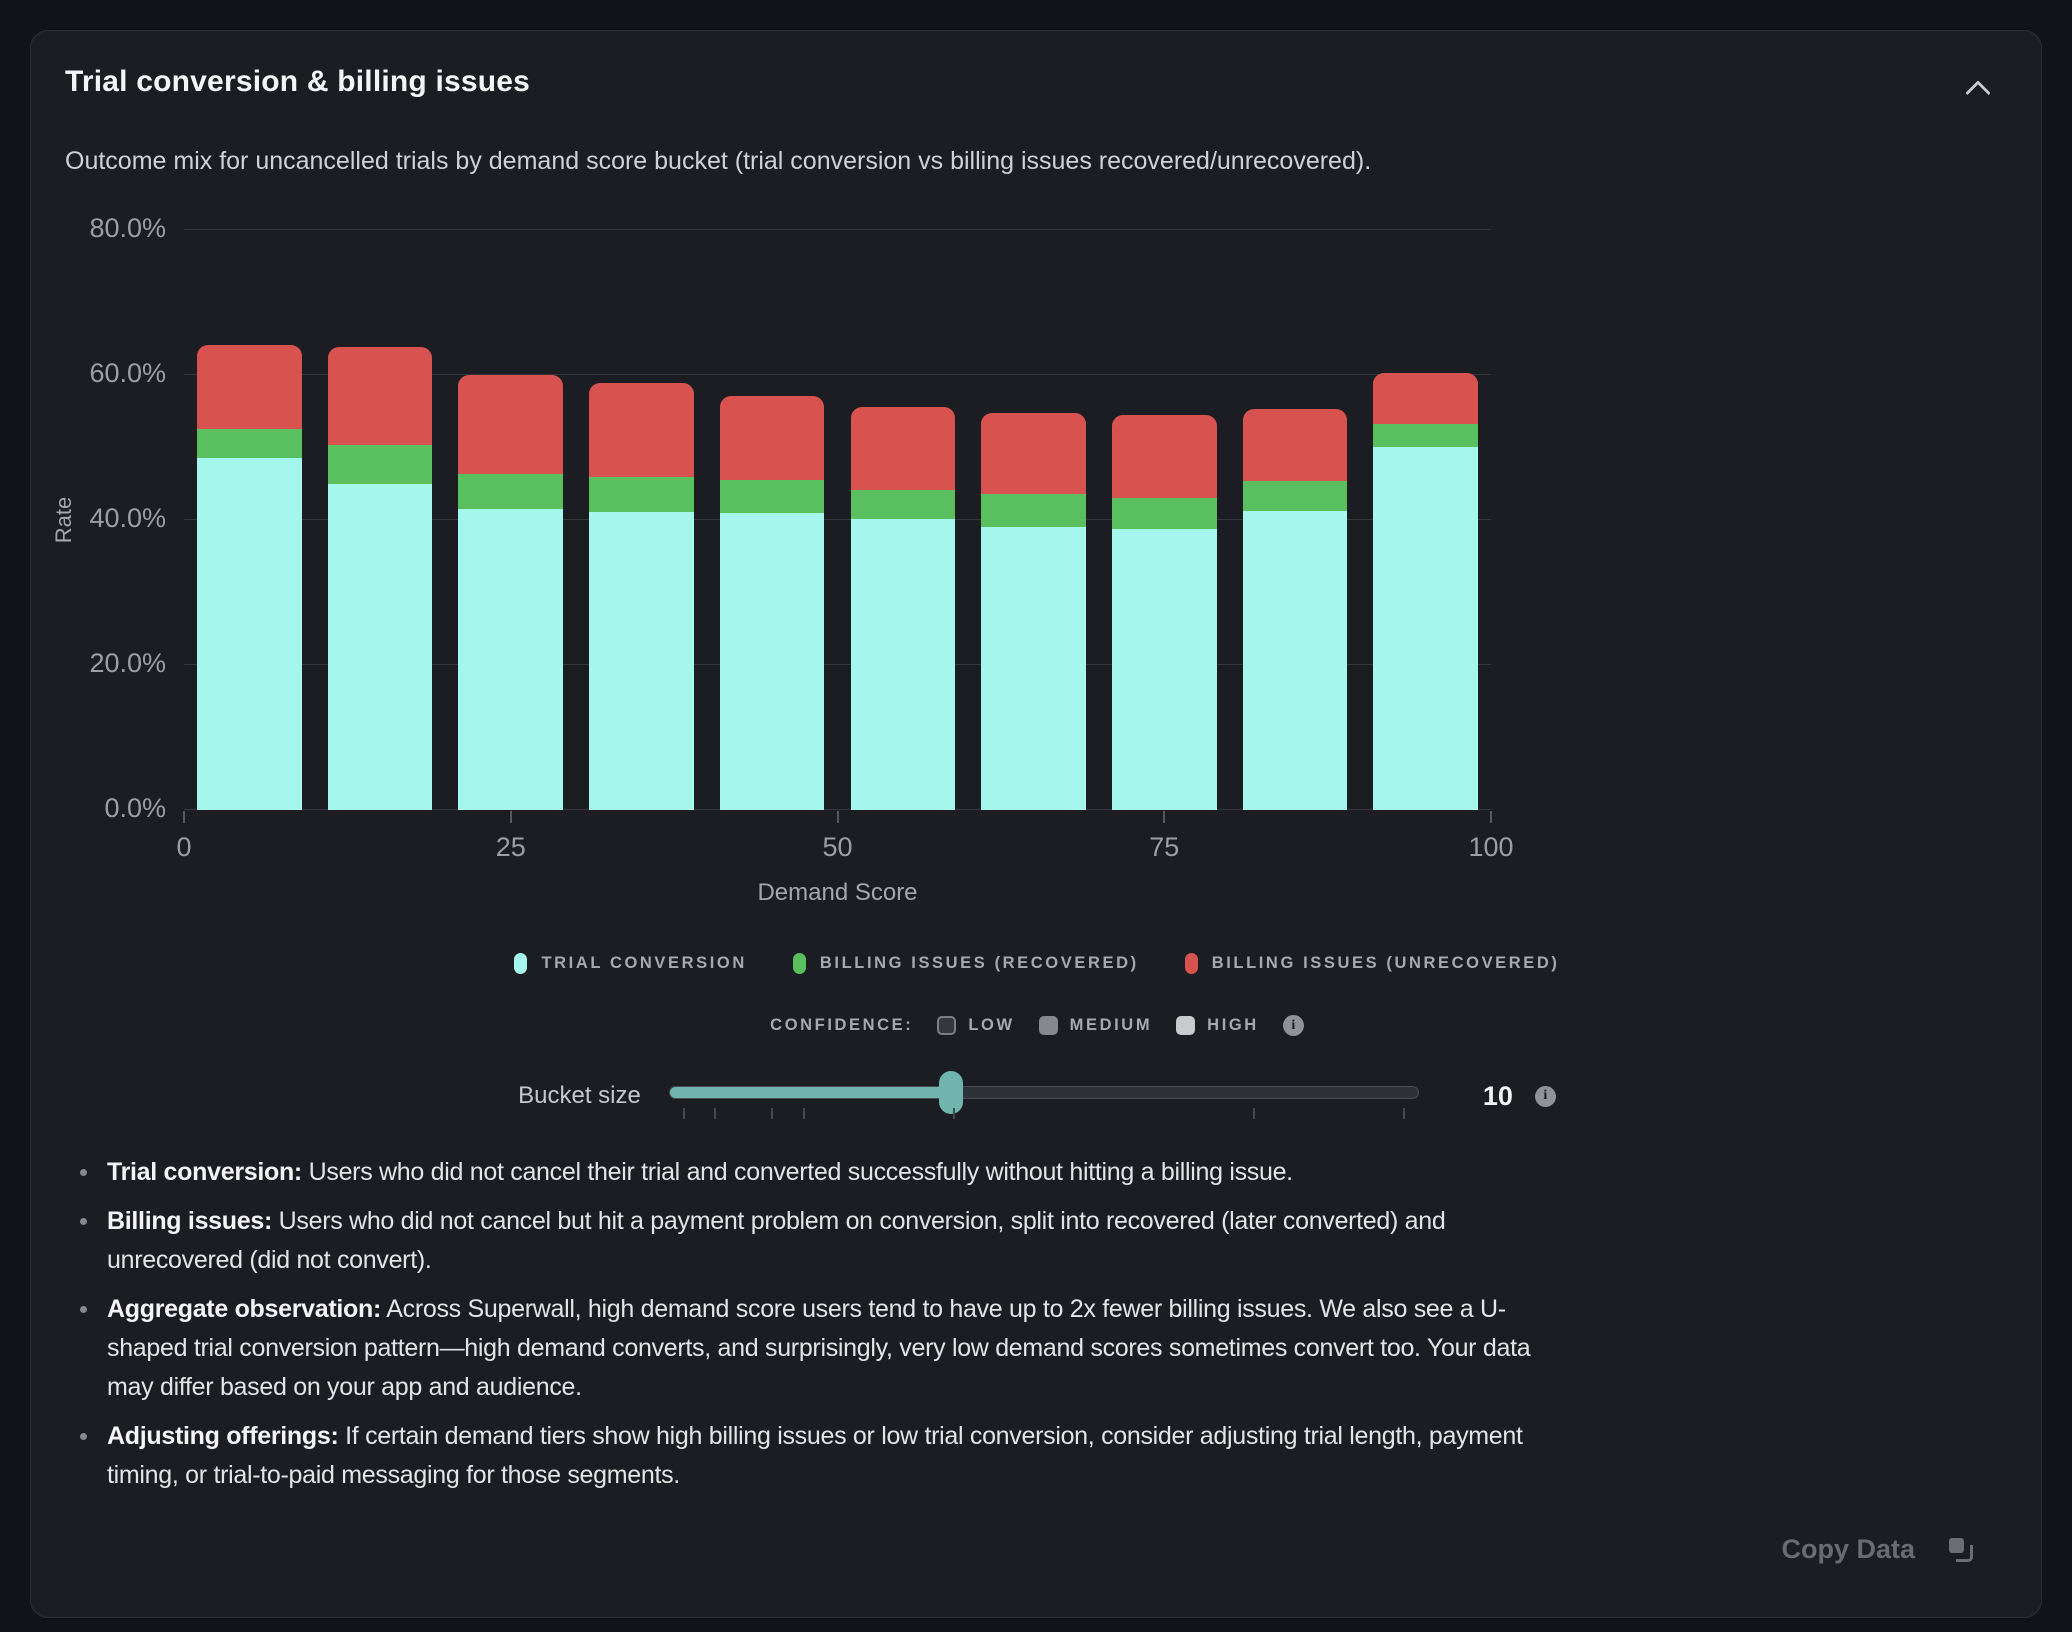 This screenshot has width=2072, height=1632. I want to click on y-axis-labels: 0.0% 20.0% 40.0% 60.0% 80.0%, so click(98, 518).